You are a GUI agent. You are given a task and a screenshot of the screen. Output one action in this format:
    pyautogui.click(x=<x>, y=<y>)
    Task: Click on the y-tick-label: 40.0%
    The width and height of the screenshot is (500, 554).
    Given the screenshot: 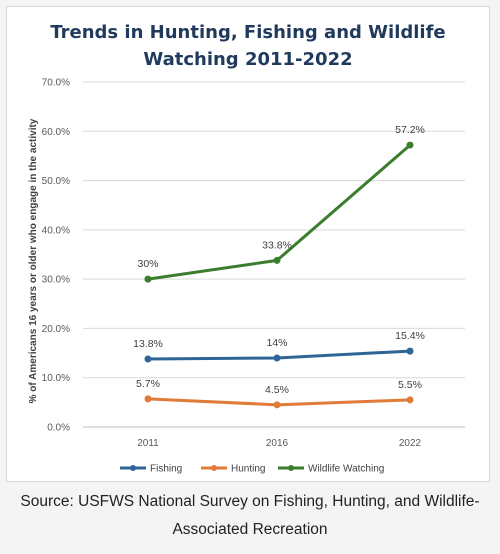 What is the action you would take?
    pyautogui.click(x=56, y=230)
    